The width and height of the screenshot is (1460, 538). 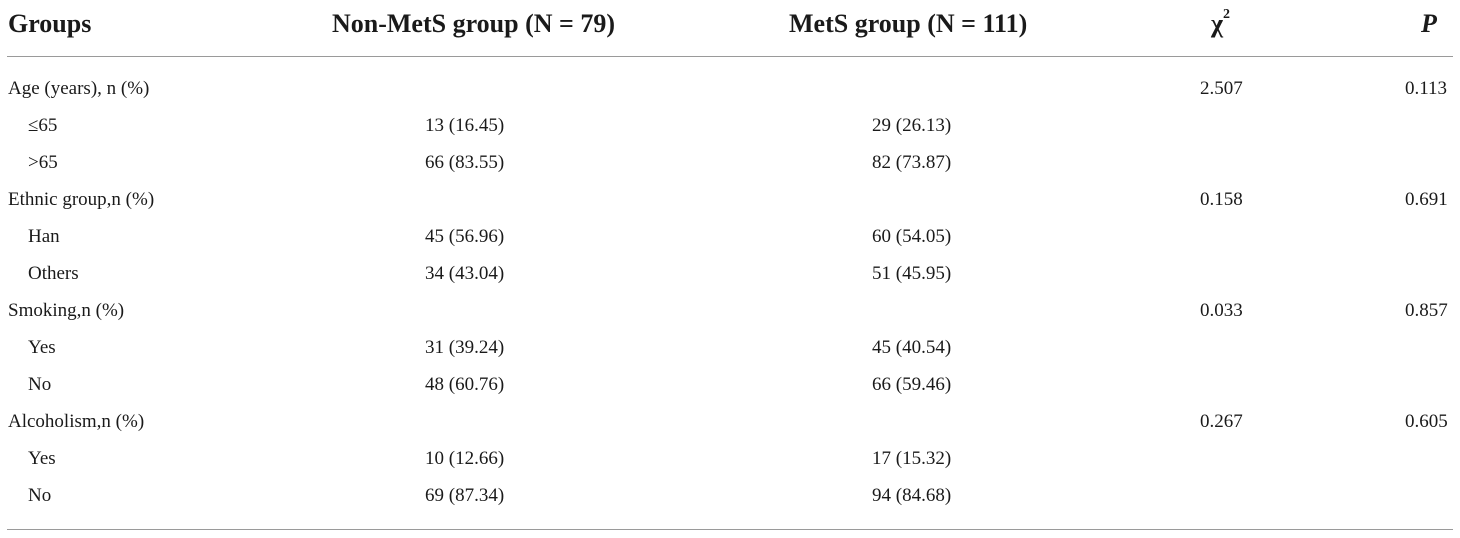 I want to click on top-rule, so click(x=730, y=56).